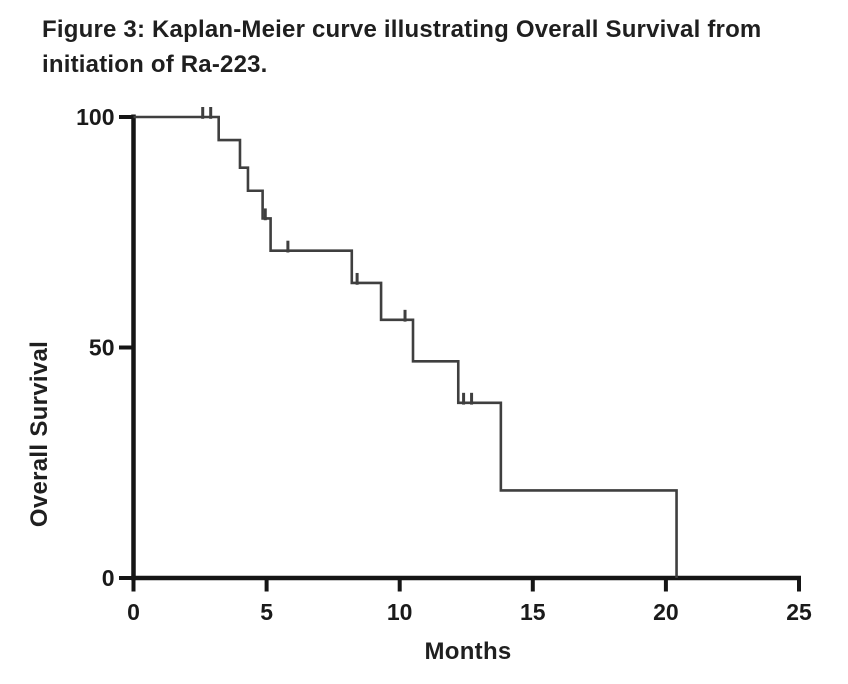 The height and width of the screenshot is (684, 848). I want to click on x-tick-label: 5, so click(266, 612).